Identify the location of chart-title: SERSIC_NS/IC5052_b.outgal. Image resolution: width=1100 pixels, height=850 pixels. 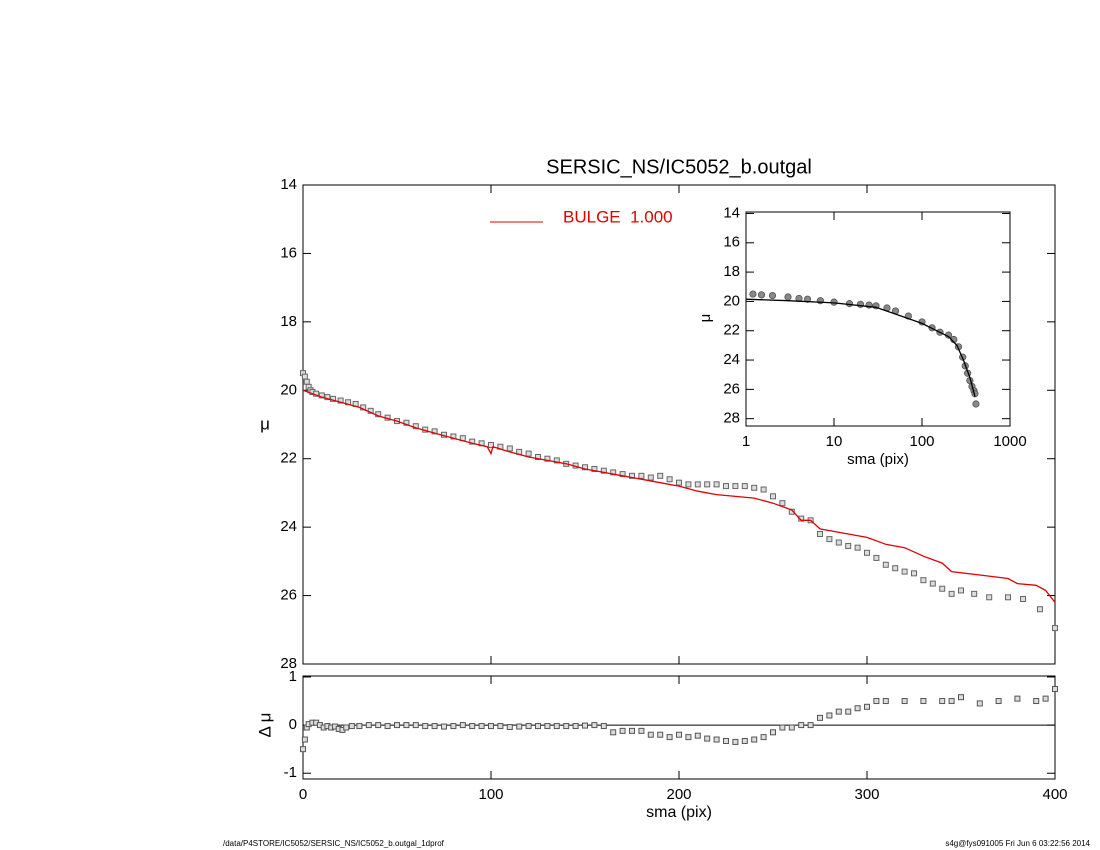
(679, 167).